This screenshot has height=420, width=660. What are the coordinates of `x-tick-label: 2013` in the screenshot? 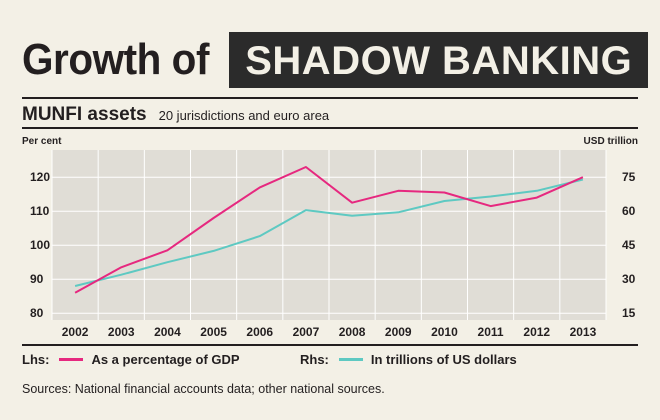 It's located at (583, 332).